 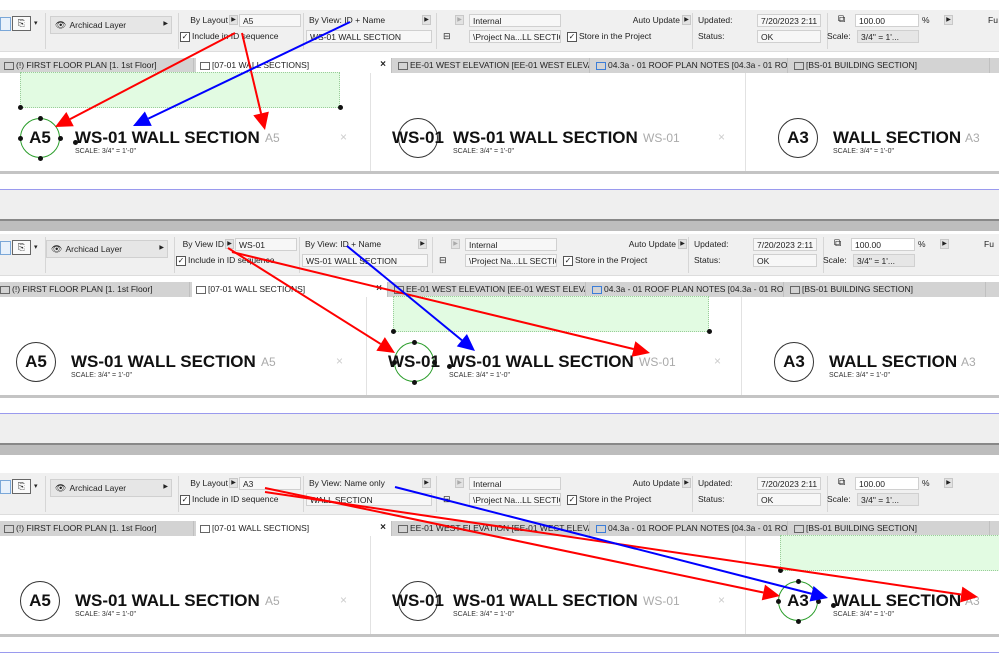 I want to click on id-value-field: WS-01, so click(x=266, y=244).